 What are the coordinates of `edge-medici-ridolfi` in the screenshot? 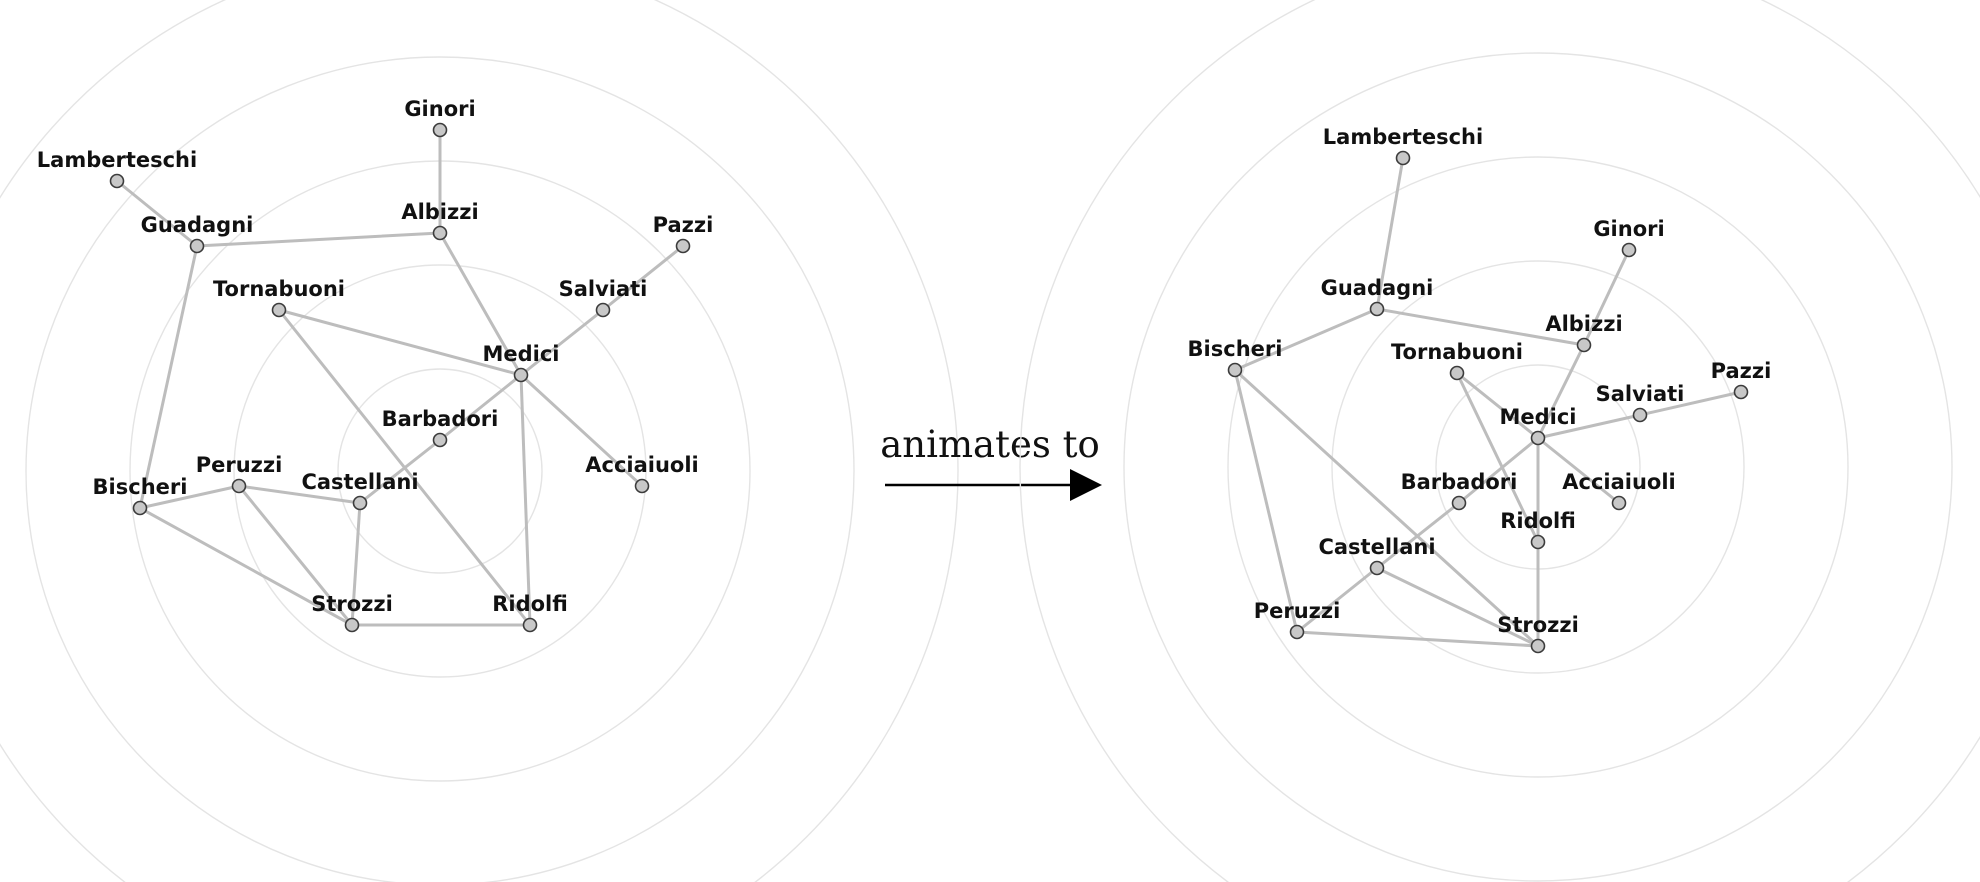 It's located at (525, 500).